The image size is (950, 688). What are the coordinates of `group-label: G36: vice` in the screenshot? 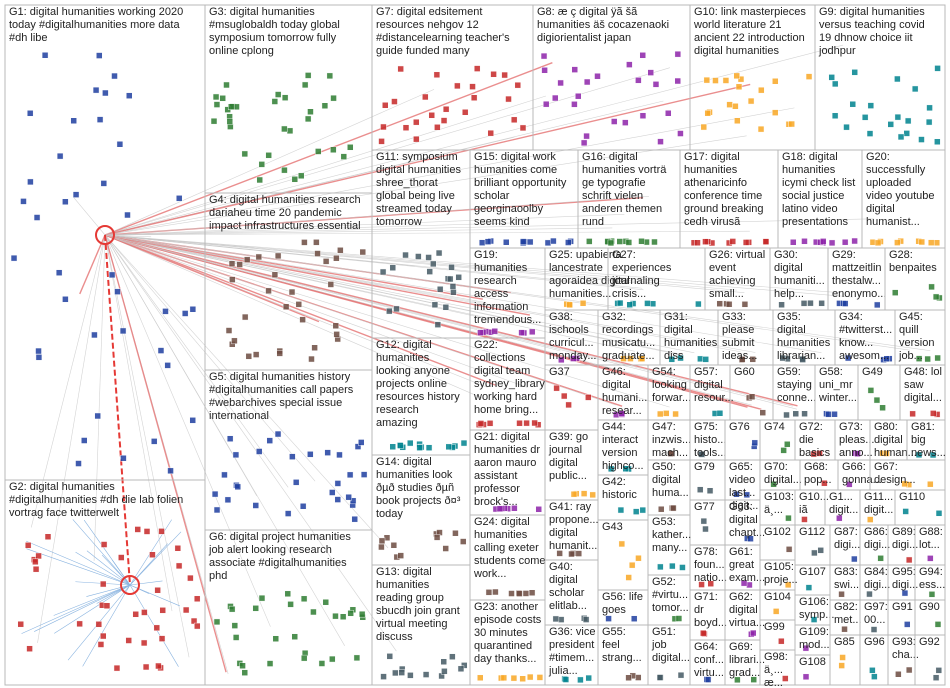 It's located at (572, 632).